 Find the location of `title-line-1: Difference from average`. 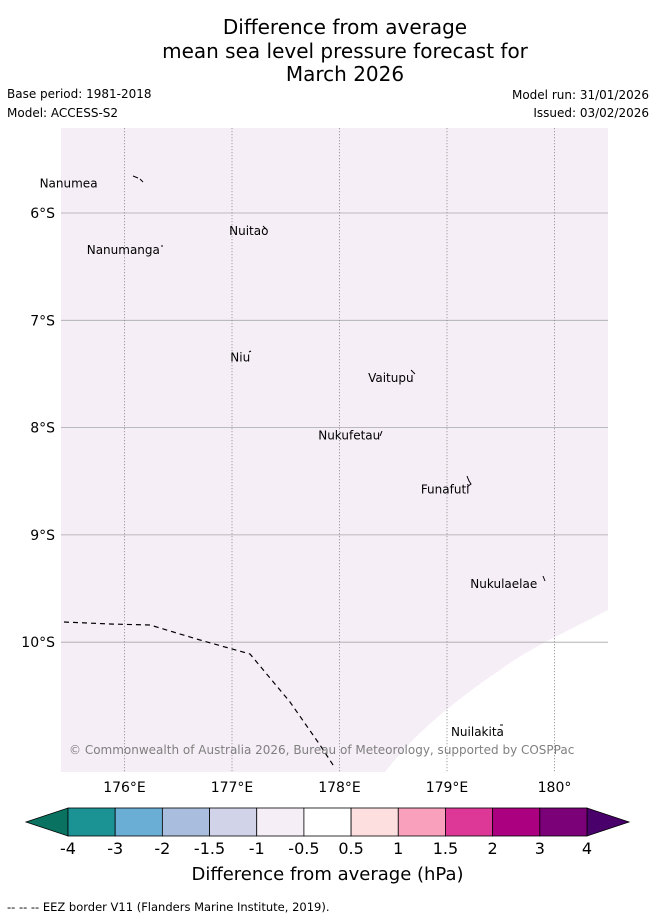

title-line-1: Difference from average is located at coordinates (345, 27).